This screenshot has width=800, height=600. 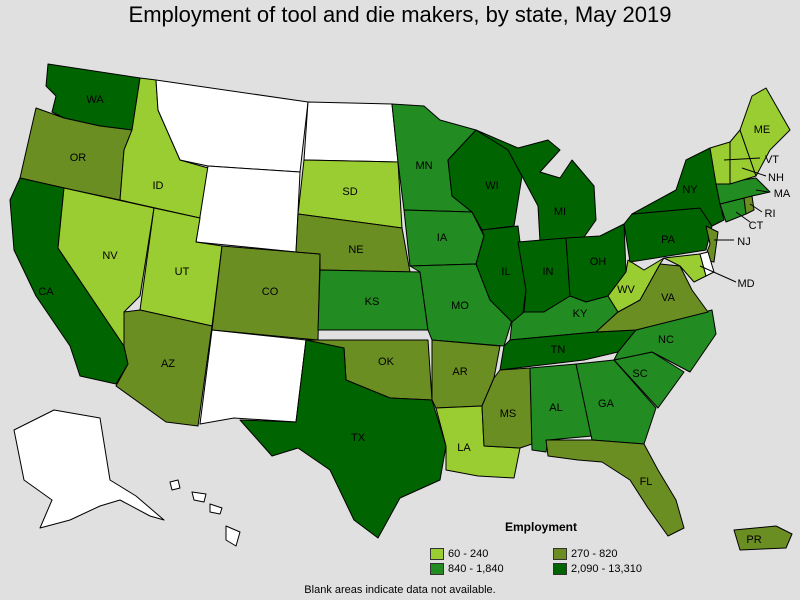 I want to click on state-md, so click(x=685, y=268).